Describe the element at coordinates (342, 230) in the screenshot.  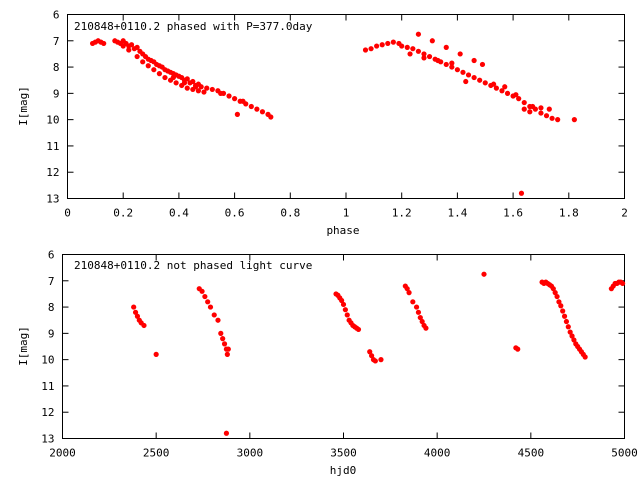
I see `phased-x-axis-label: phase` at that location.